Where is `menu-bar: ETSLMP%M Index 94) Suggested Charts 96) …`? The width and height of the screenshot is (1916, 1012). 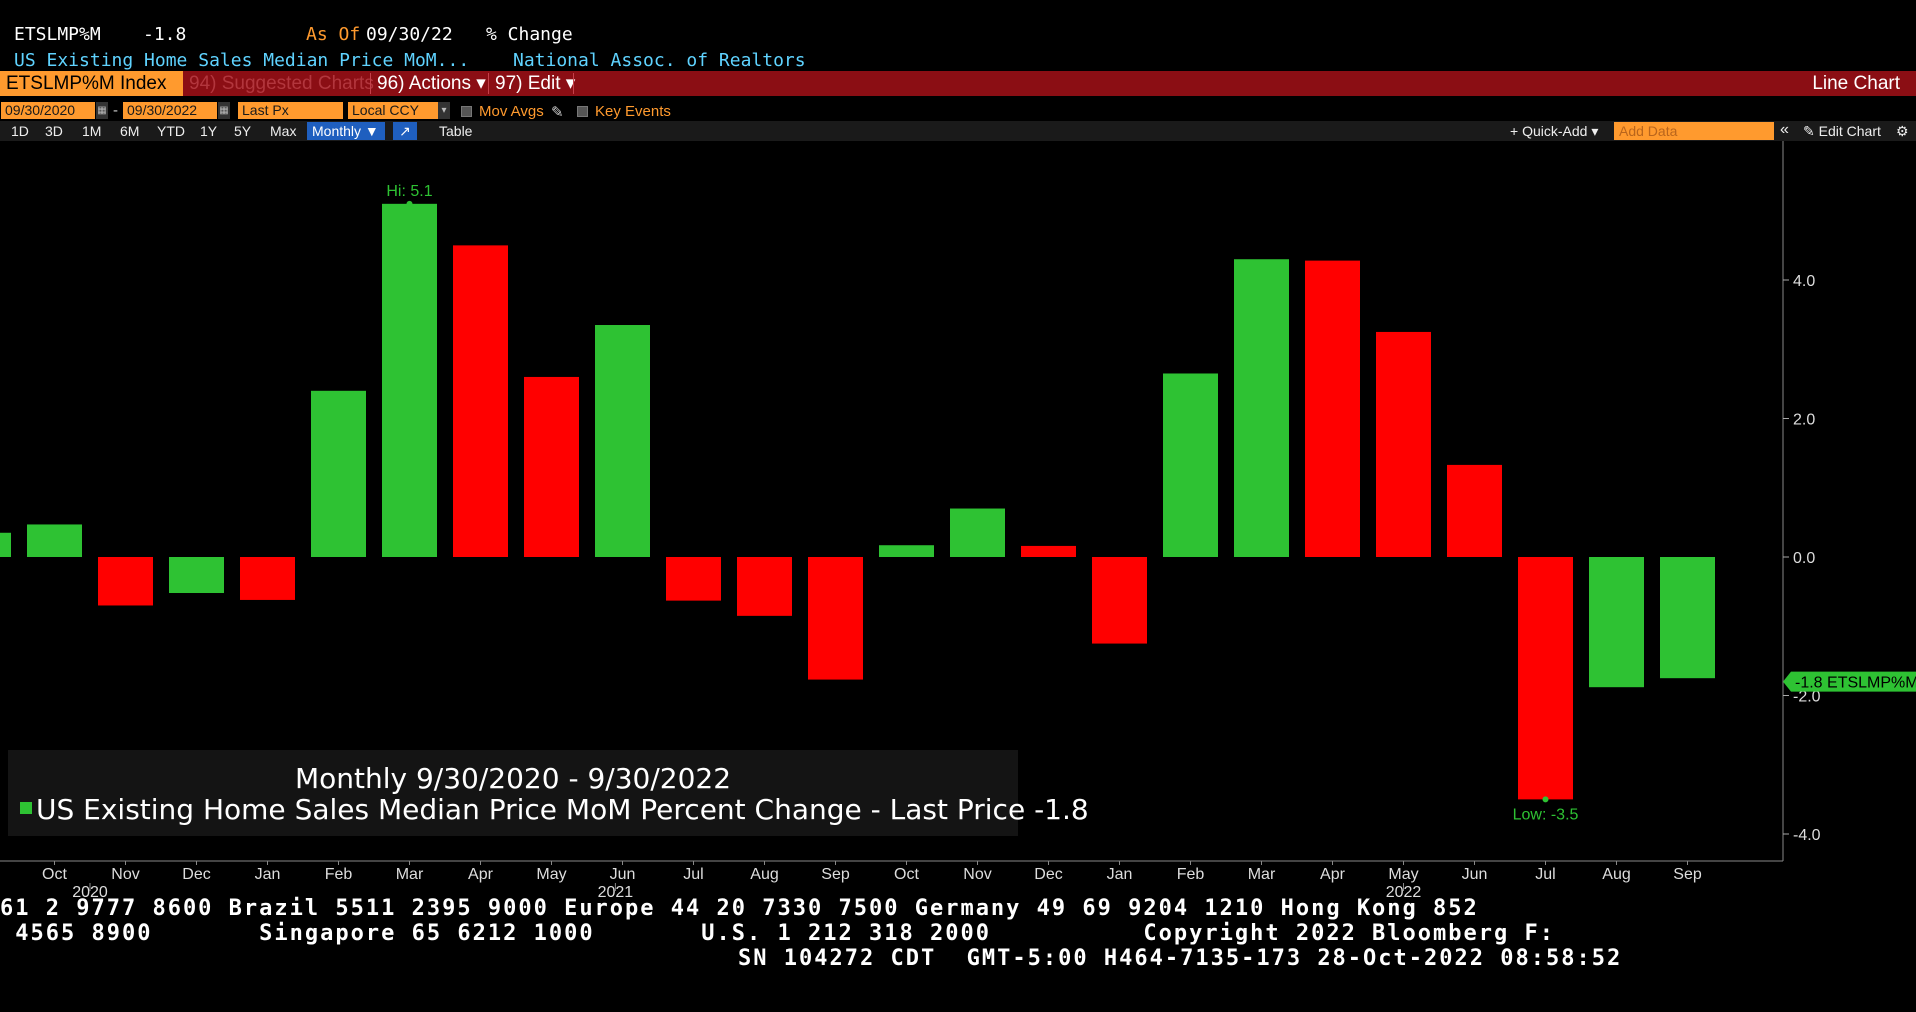
menu-bar: ETSLMP%M Index 94) Suggested Charts 96) … is located at coordinates (958, 83).